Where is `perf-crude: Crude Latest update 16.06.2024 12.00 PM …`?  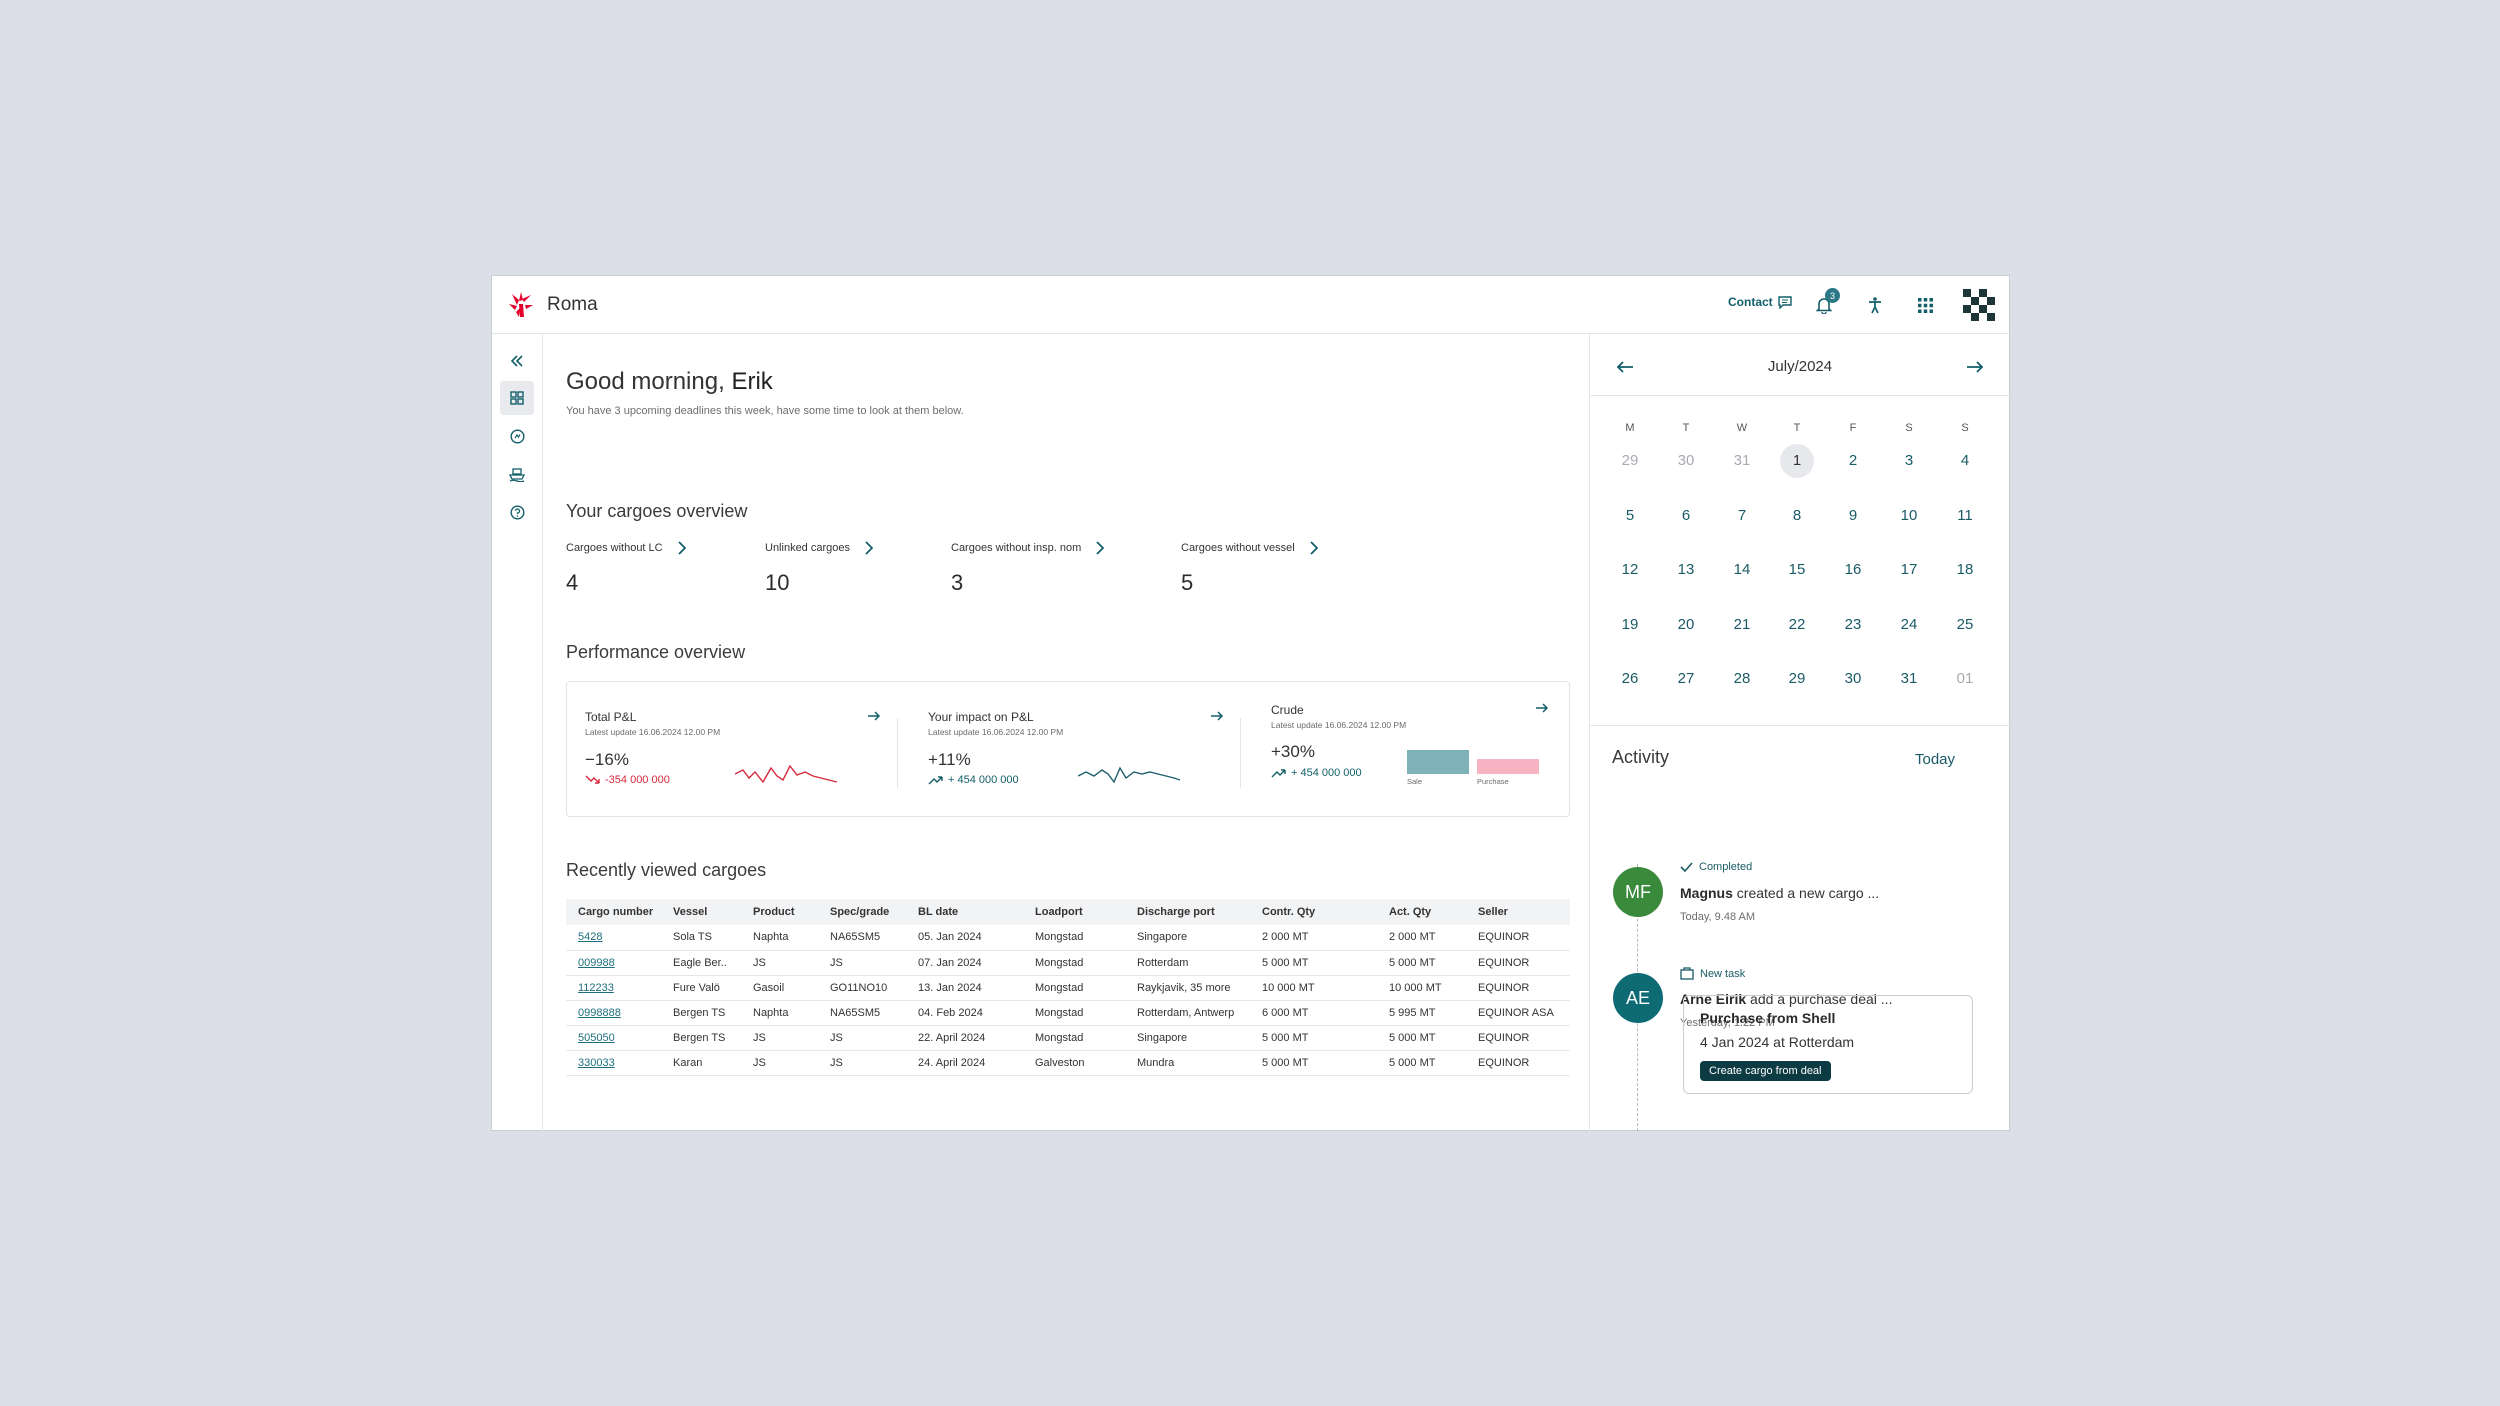
perf-crude: Crude Latest update 16.06.2024 12.00 PM … is located at coordinates (1416, 749).